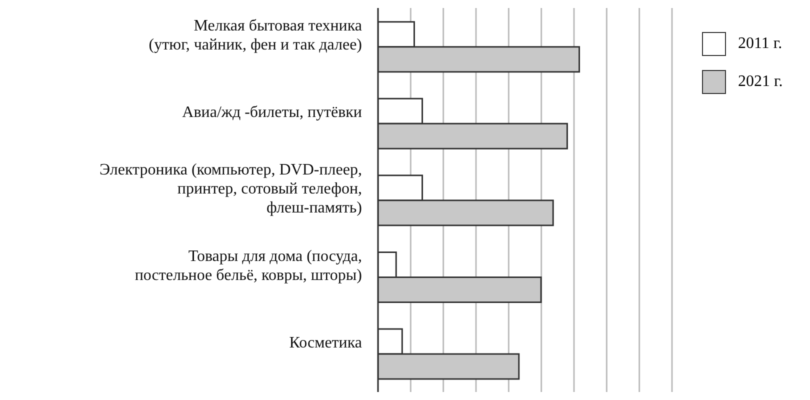  Describe the element at coordinates (760, 44) in the screenshot. I see `legend-label: 2011 г.` at that location.